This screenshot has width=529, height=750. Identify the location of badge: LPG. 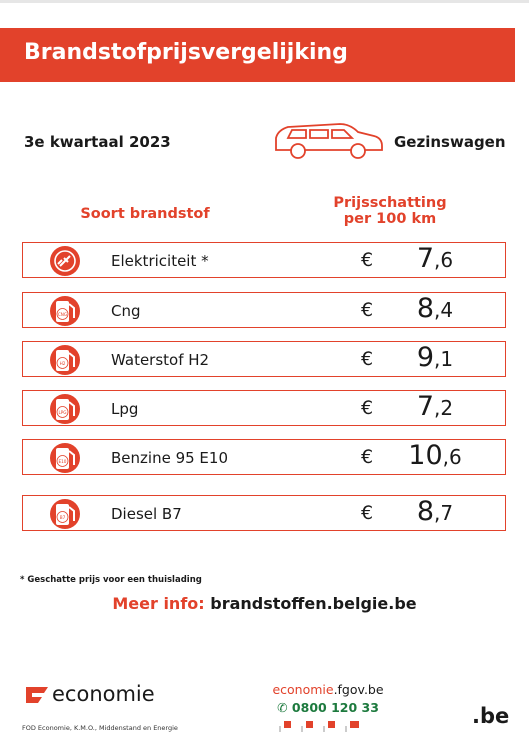
(62, 412).